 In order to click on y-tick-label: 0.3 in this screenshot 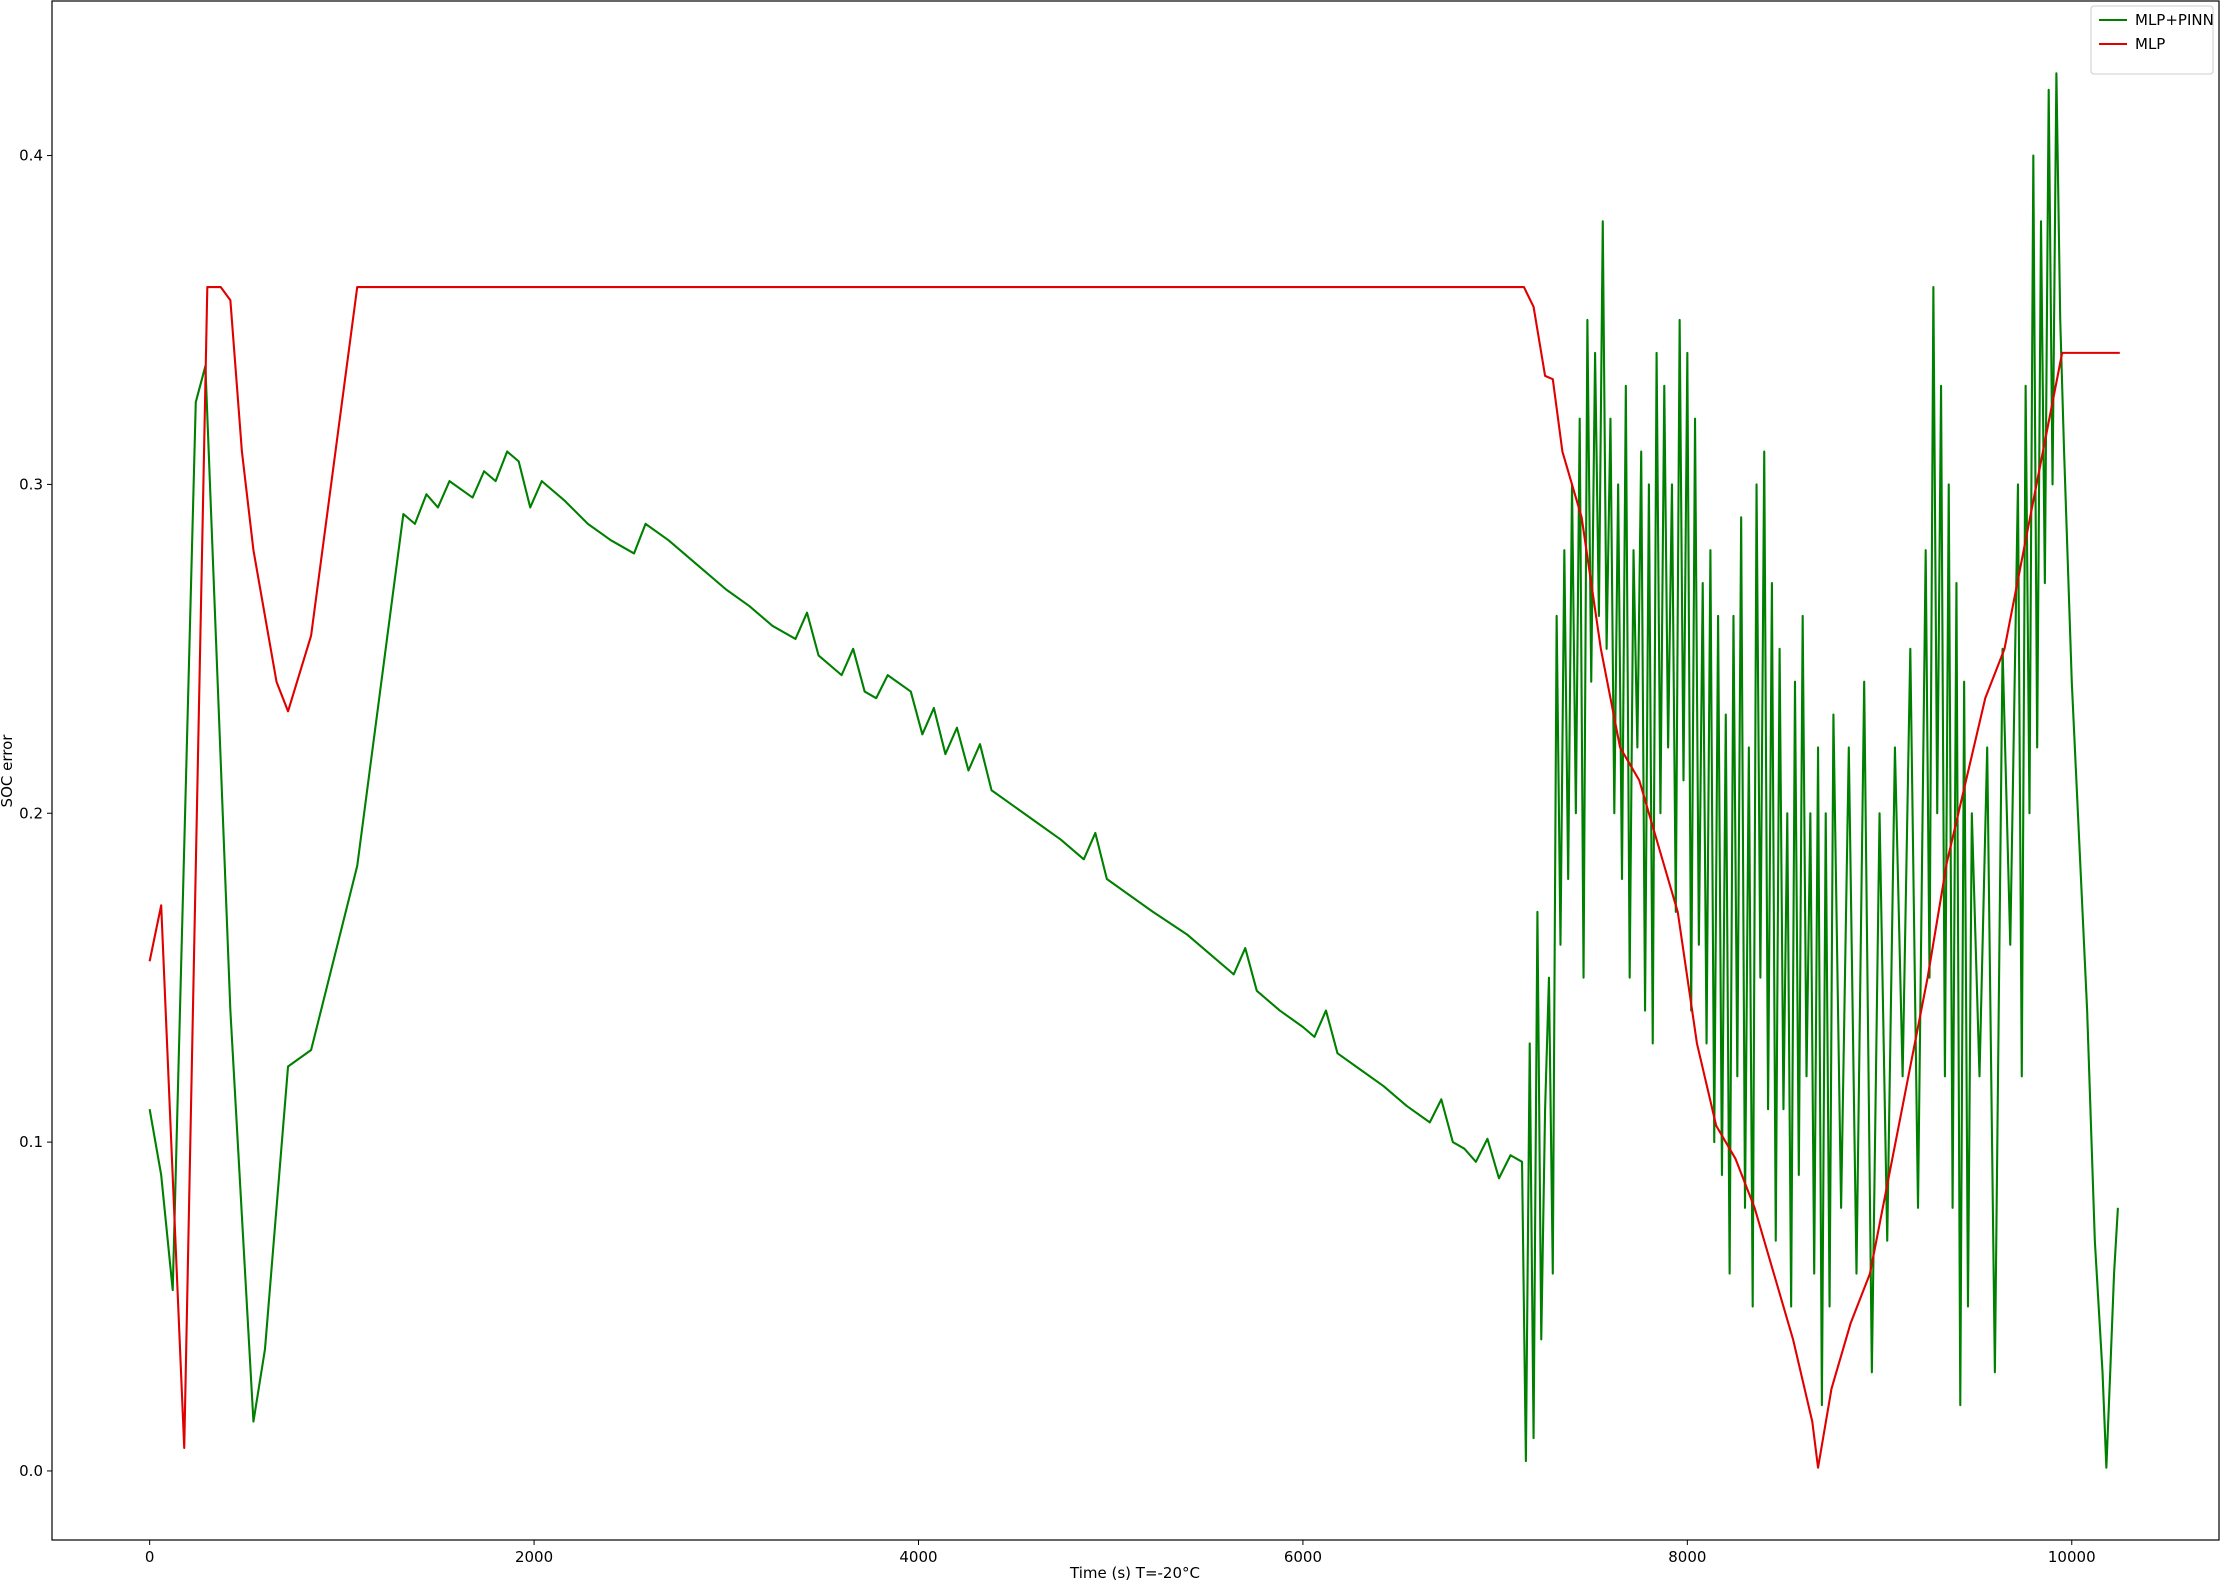, I will do `click(31, 484)`.